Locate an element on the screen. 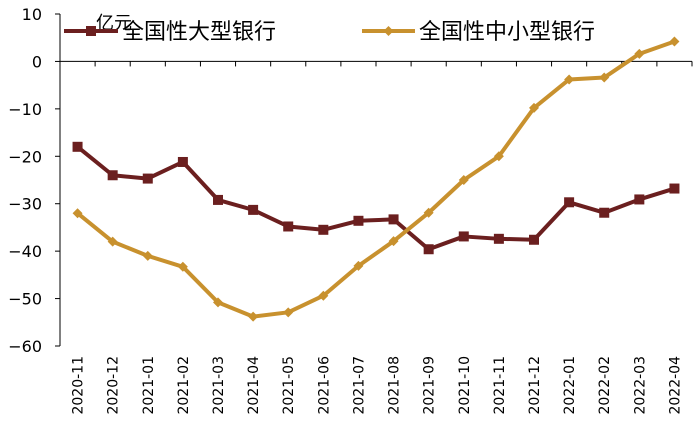 The width and height of the screenshot is (700, 445). x-tick-label: 2022-02 is located at coordinates (605, 385).